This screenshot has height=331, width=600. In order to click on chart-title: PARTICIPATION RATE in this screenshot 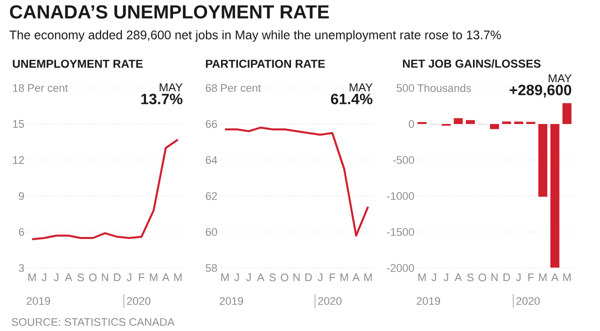, I will do `click(265, 64)`.